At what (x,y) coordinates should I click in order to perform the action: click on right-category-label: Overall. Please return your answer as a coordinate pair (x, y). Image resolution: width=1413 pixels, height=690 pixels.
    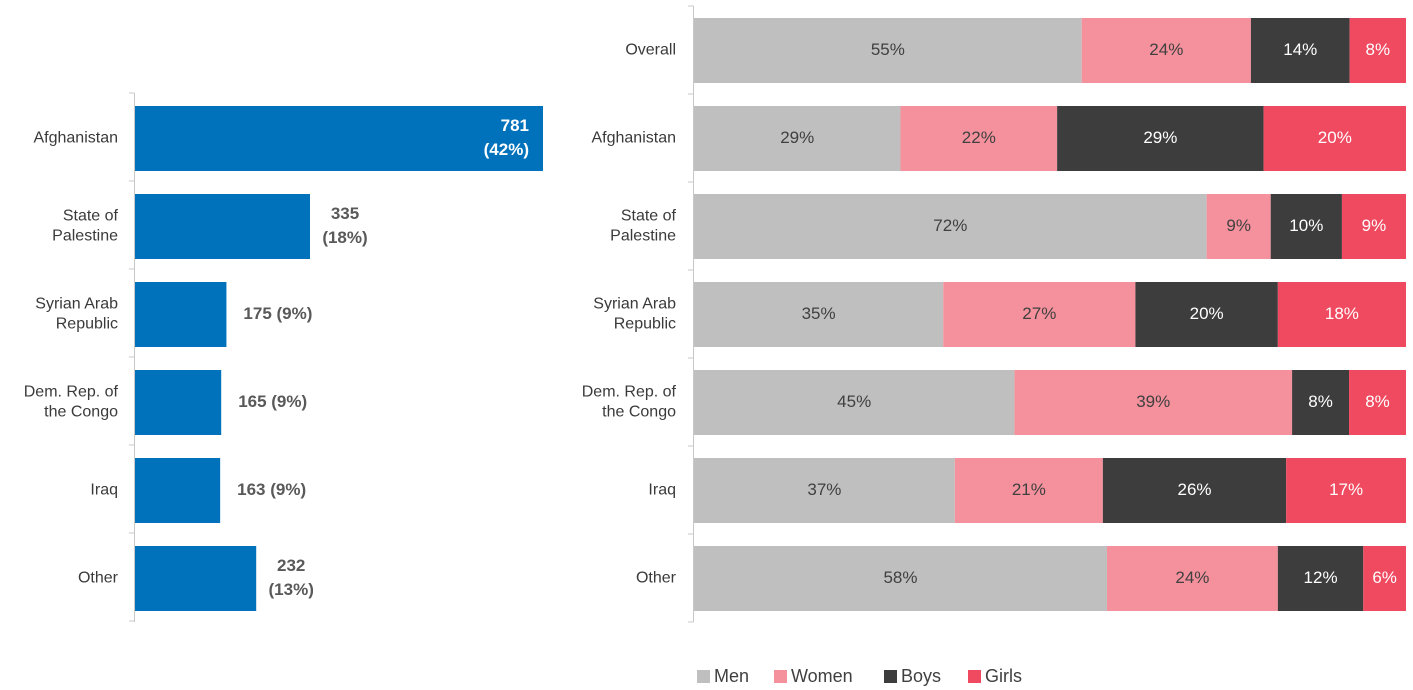
    Looking at the image, I should click on (650, 50).